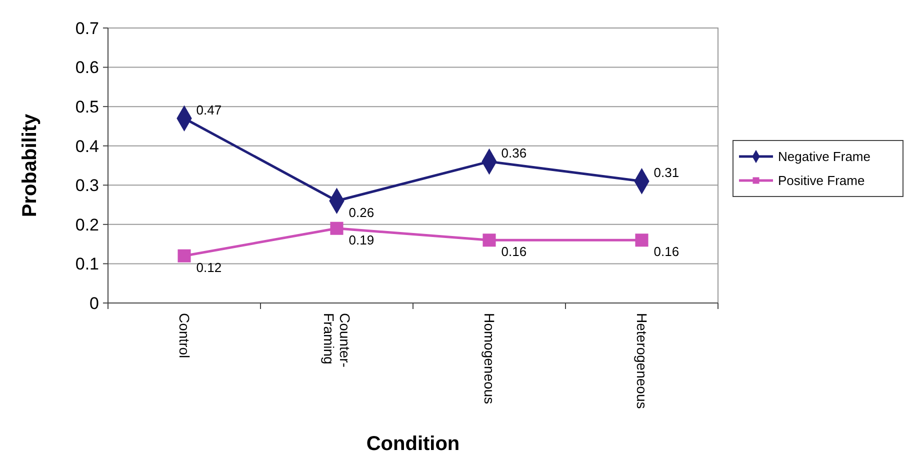 The width and height of the screenshot is (916, 467). I want to click on y-tick-label: 0.5, so click(87, 107).